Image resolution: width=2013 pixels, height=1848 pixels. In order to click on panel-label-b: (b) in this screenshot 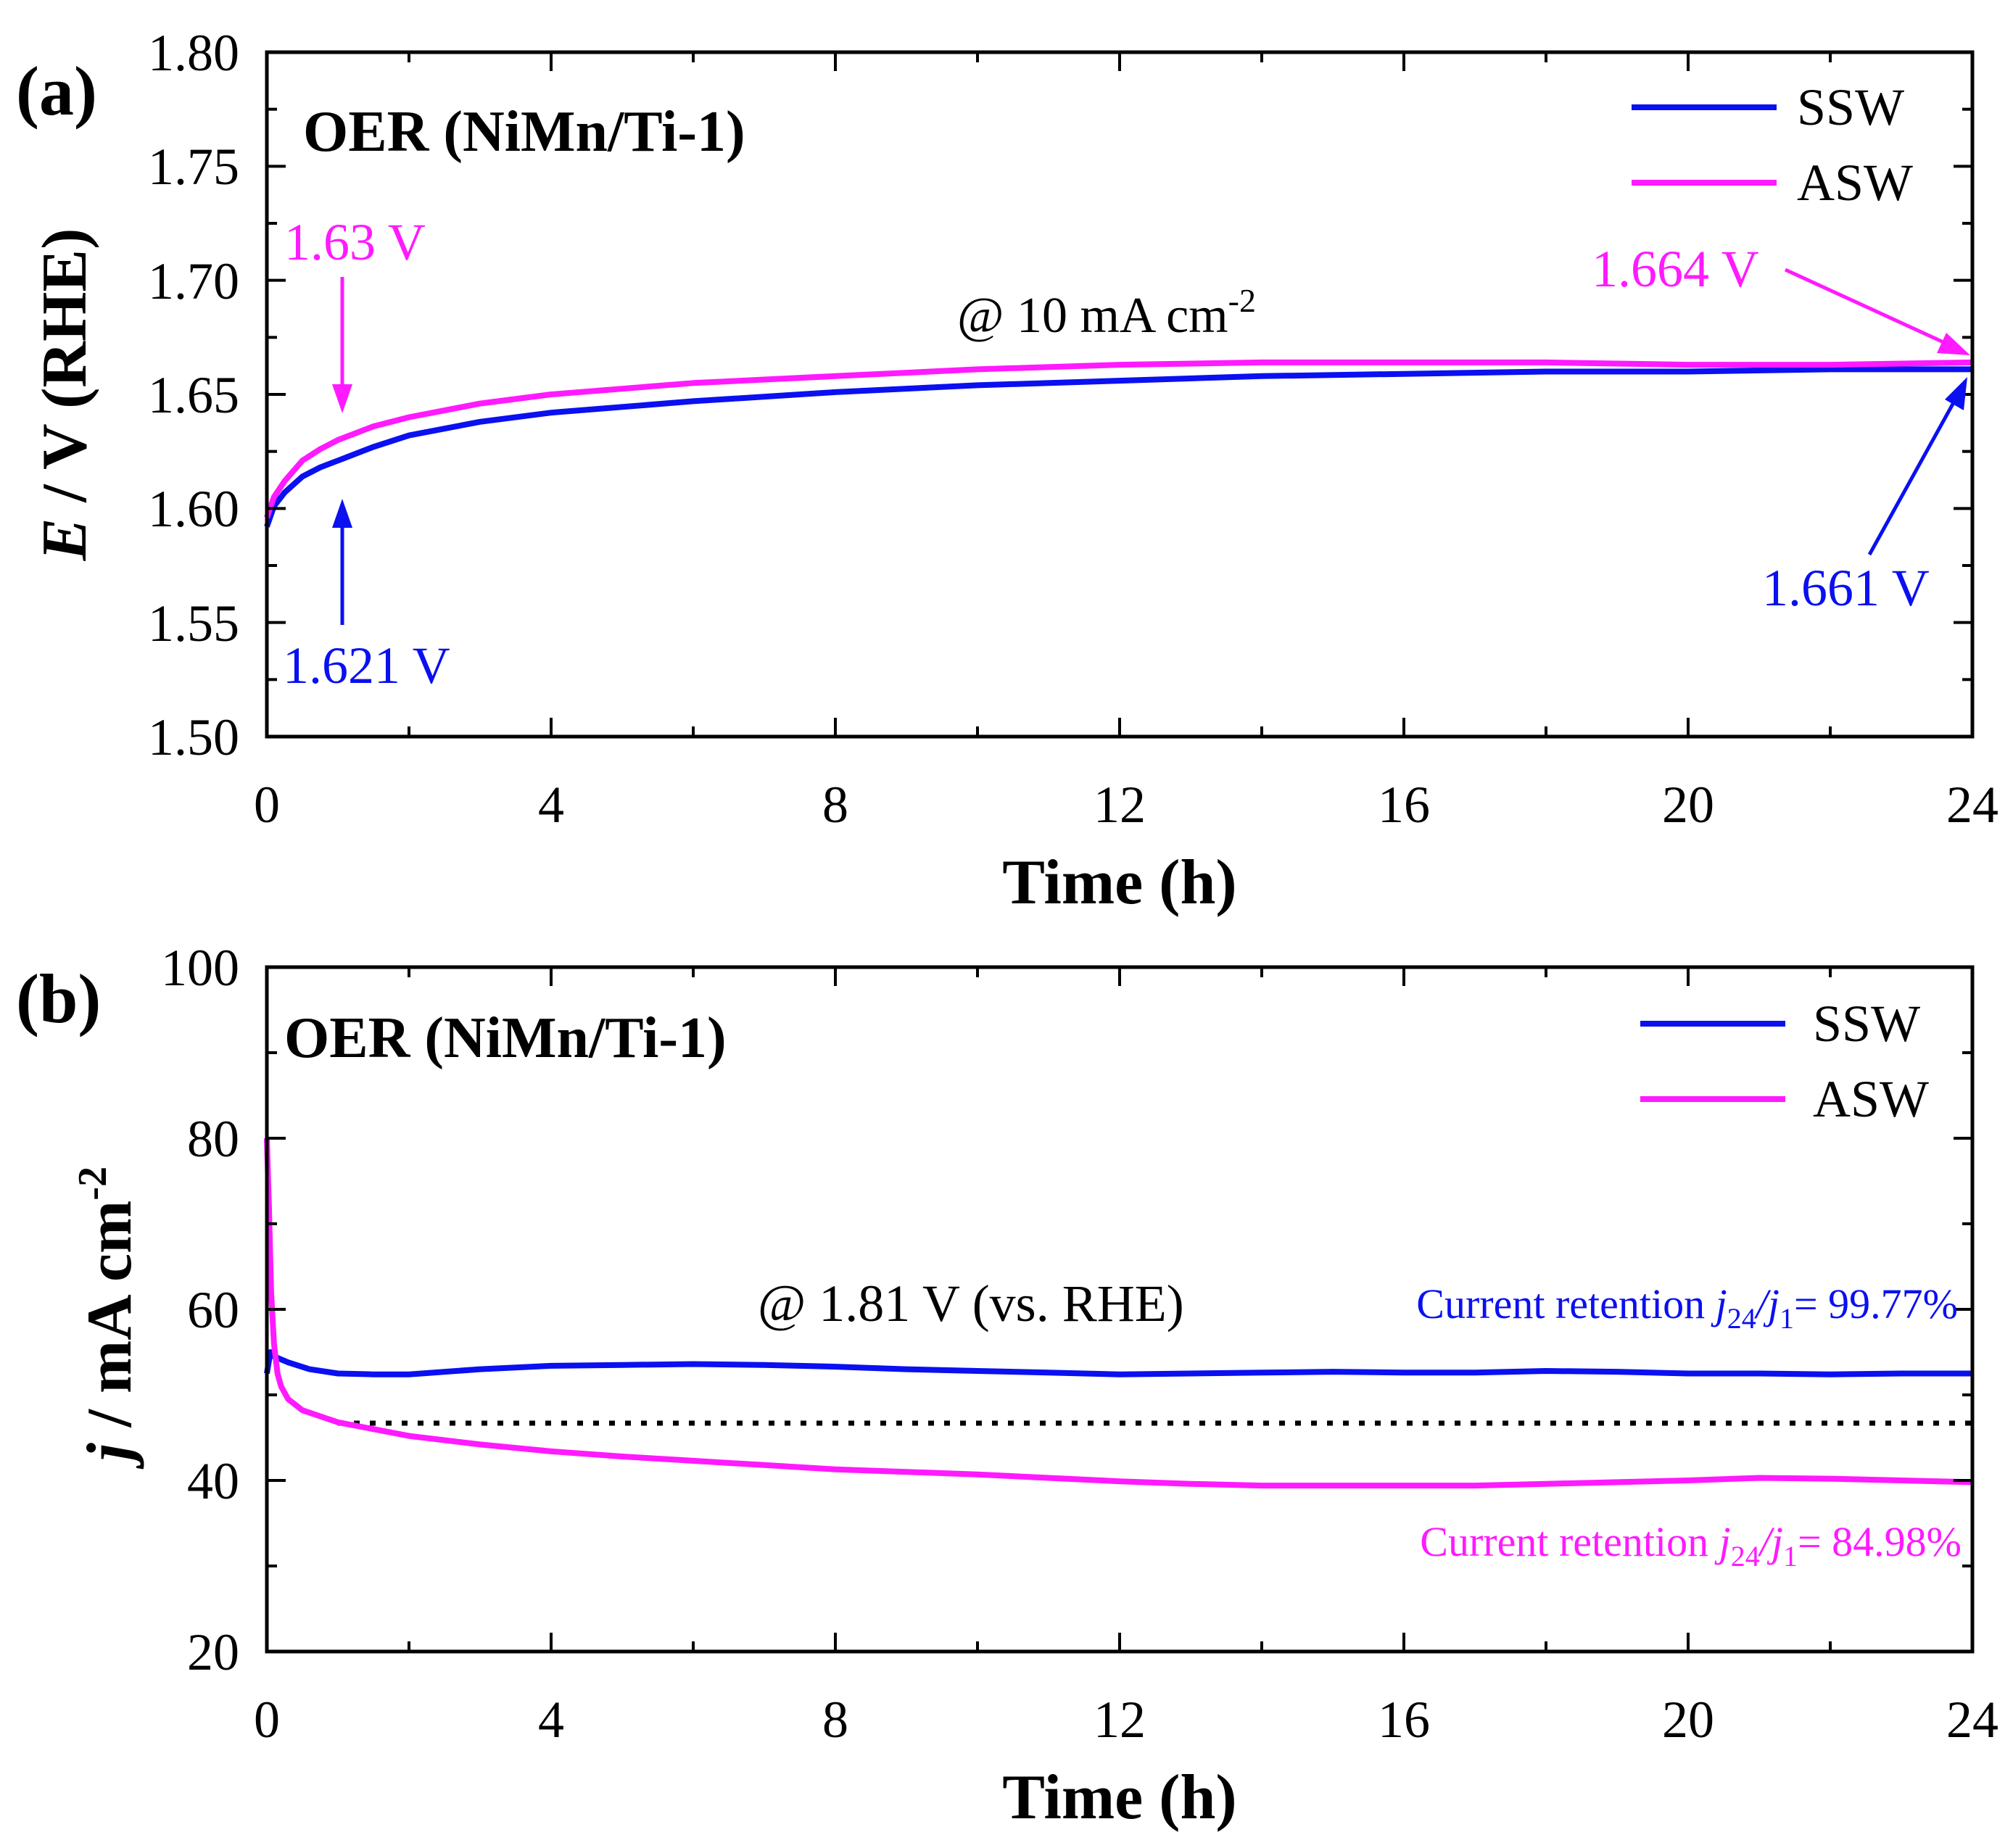, I will do `click(59, 998)`.